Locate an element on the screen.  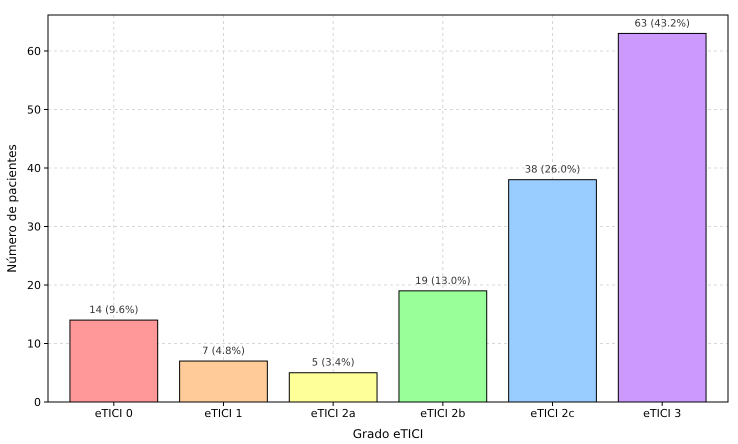
x-tick-label: eTICI 2a is located at coordinates (333, 413).